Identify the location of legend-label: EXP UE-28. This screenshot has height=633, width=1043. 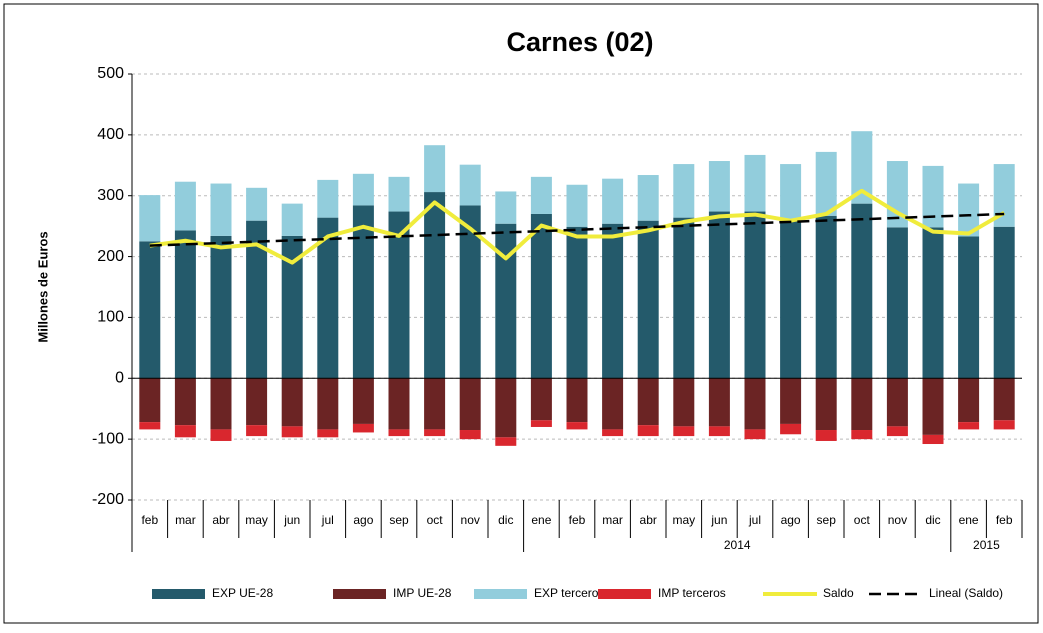
(242, 593).